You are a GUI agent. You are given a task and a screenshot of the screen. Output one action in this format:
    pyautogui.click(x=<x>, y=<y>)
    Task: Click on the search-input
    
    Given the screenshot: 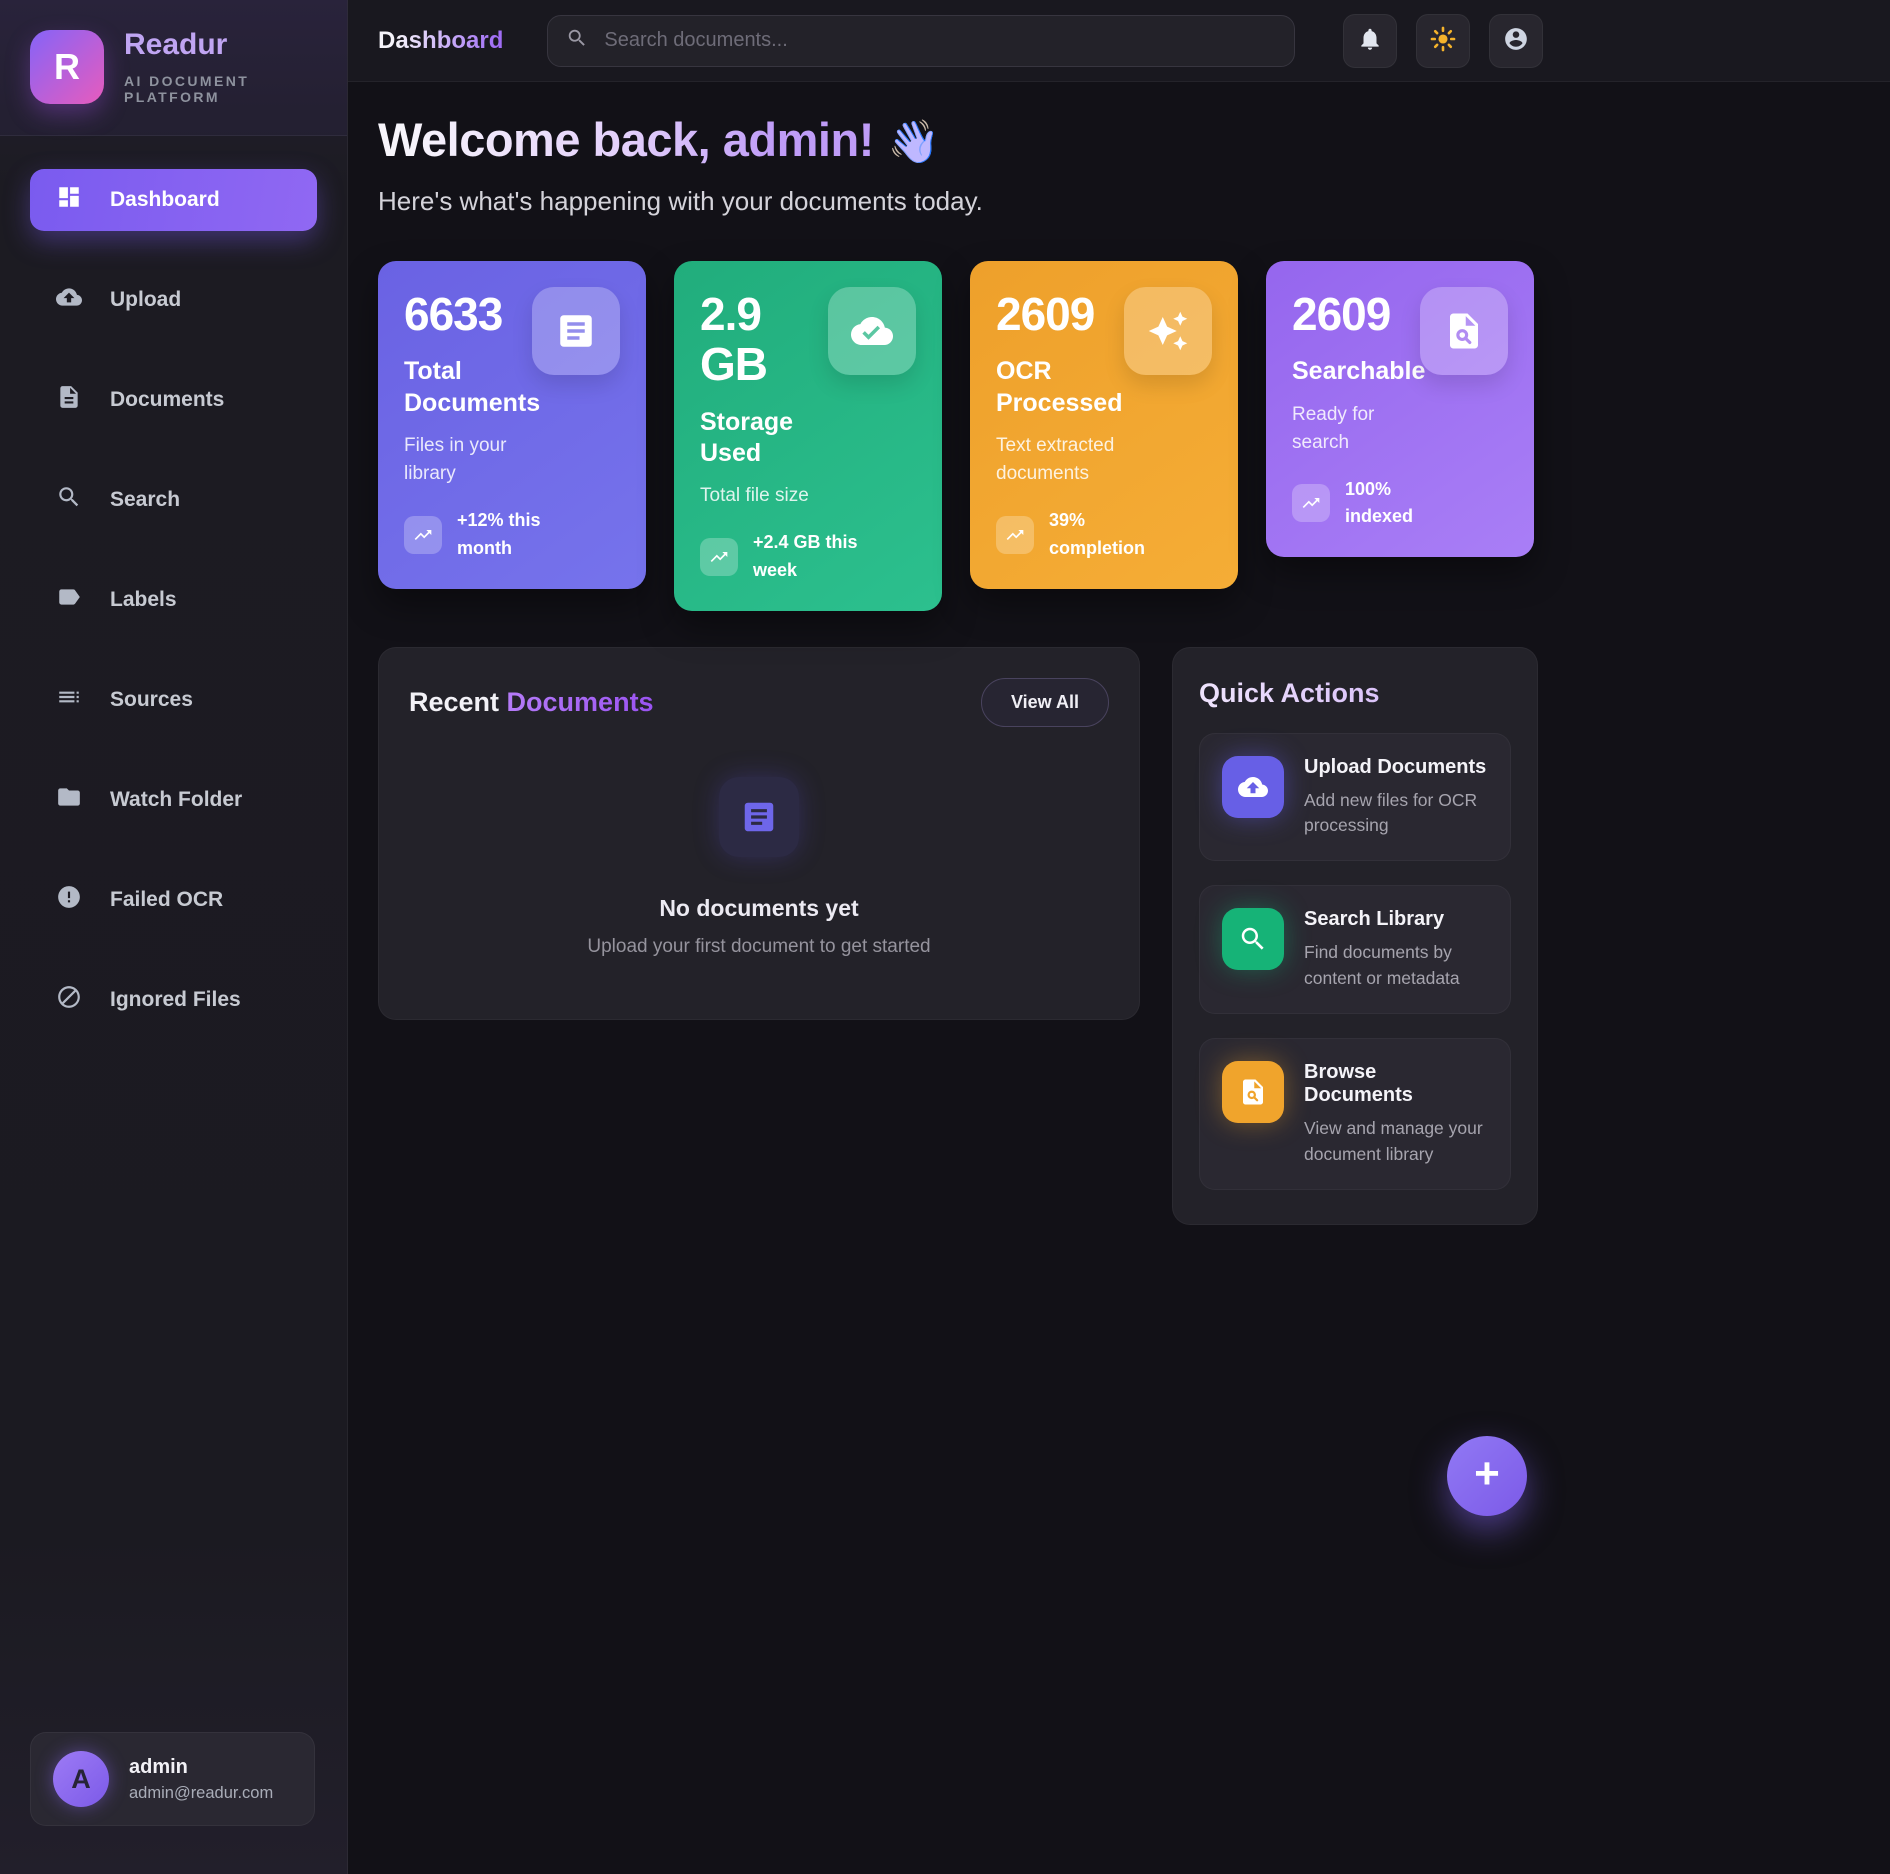 What is the action you would take?
    pyautogui.click(x=939, y=40)
    